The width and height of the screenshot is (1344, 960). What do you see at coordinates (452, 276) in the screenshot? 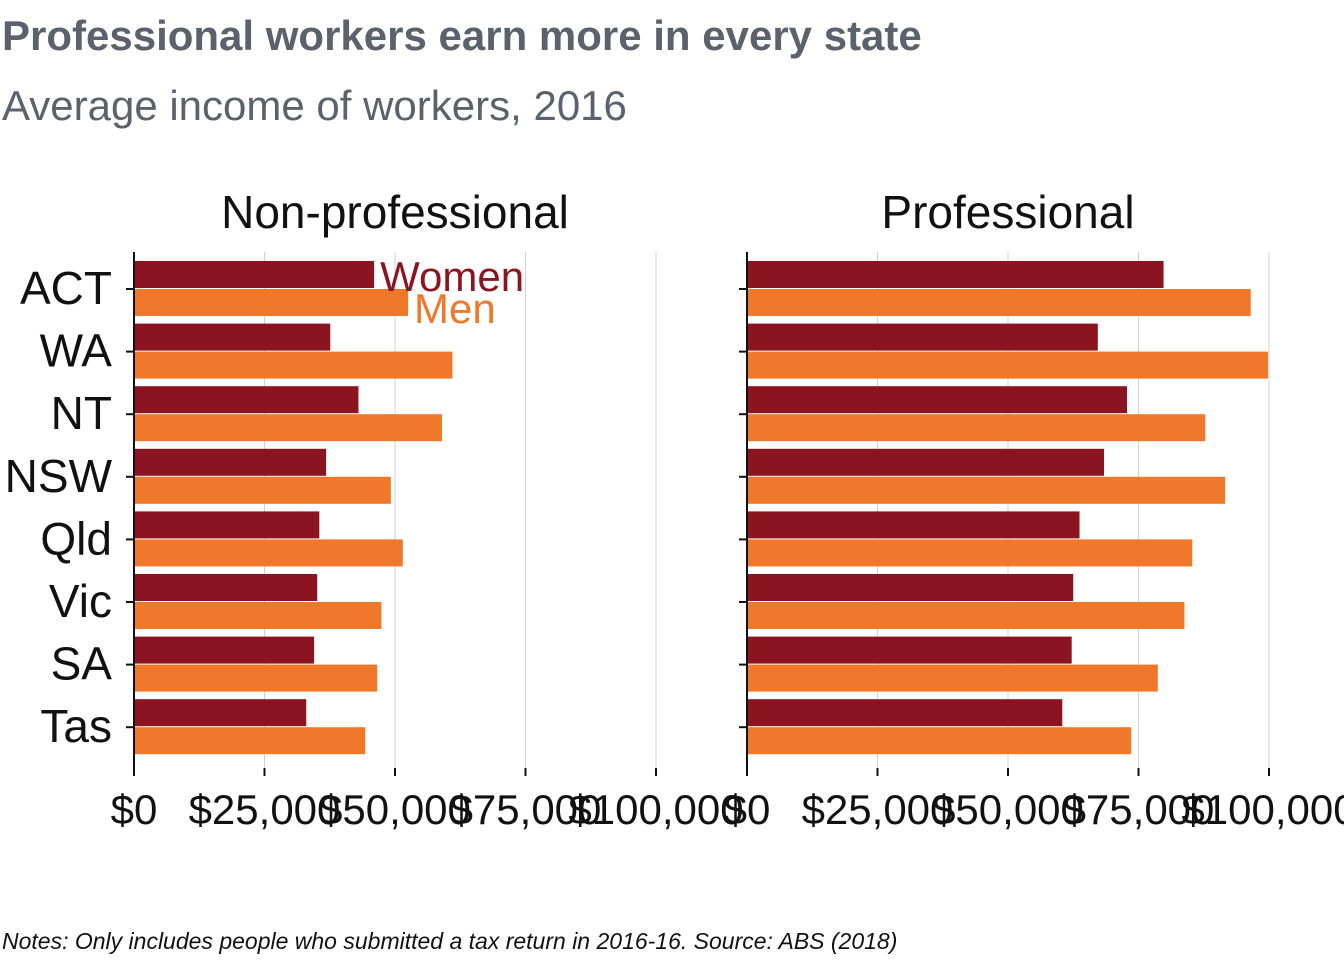
I see `legend-label-women: Women` at bounding box center [452, 276].